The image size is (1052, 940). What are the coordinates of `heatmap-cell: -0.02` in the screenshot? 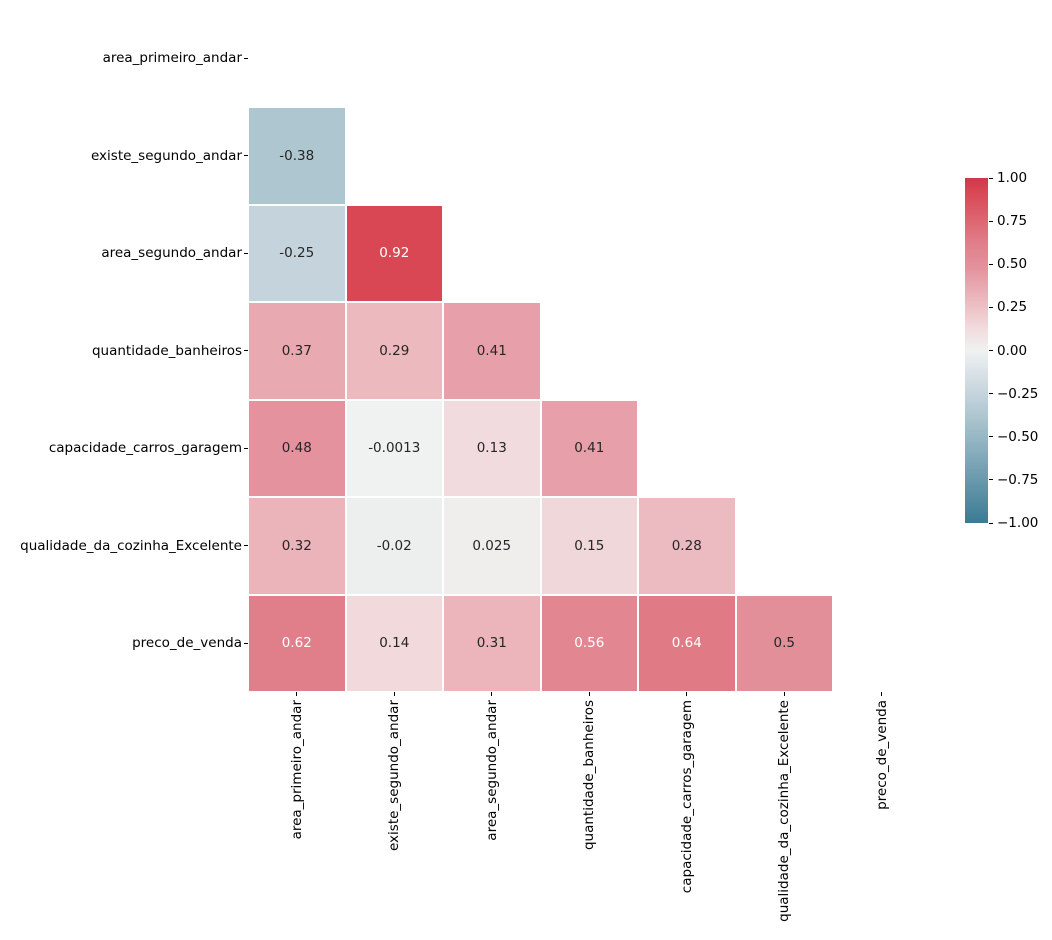 It's located at (394, 546).